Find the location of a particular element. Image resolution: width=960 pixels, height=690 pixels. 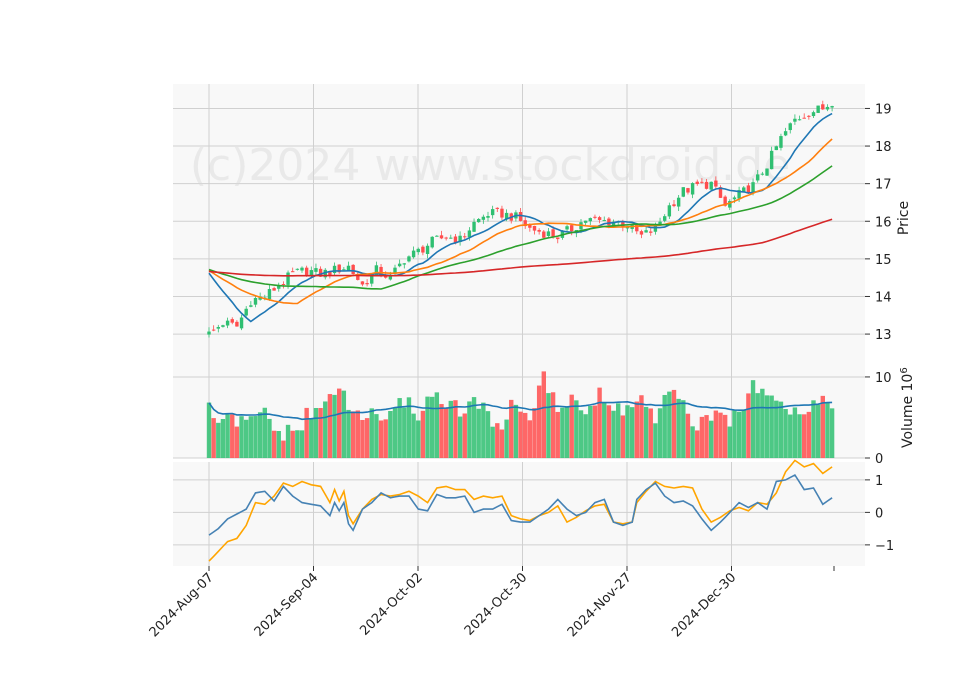

x-tick-label: 2024-Sep-04 is located at coordinates (287, 605).